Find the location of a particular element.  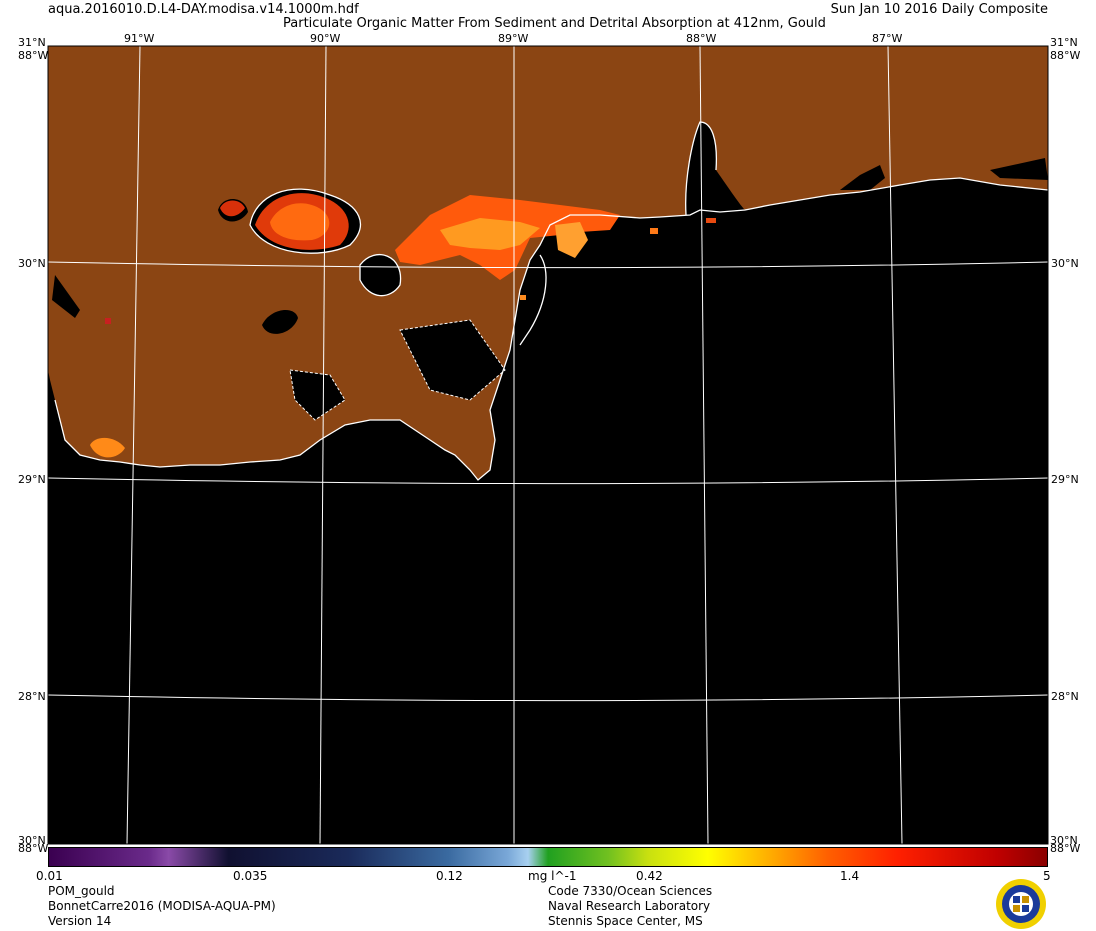

product-name: POM_gould is located at coordinates (81, 891).